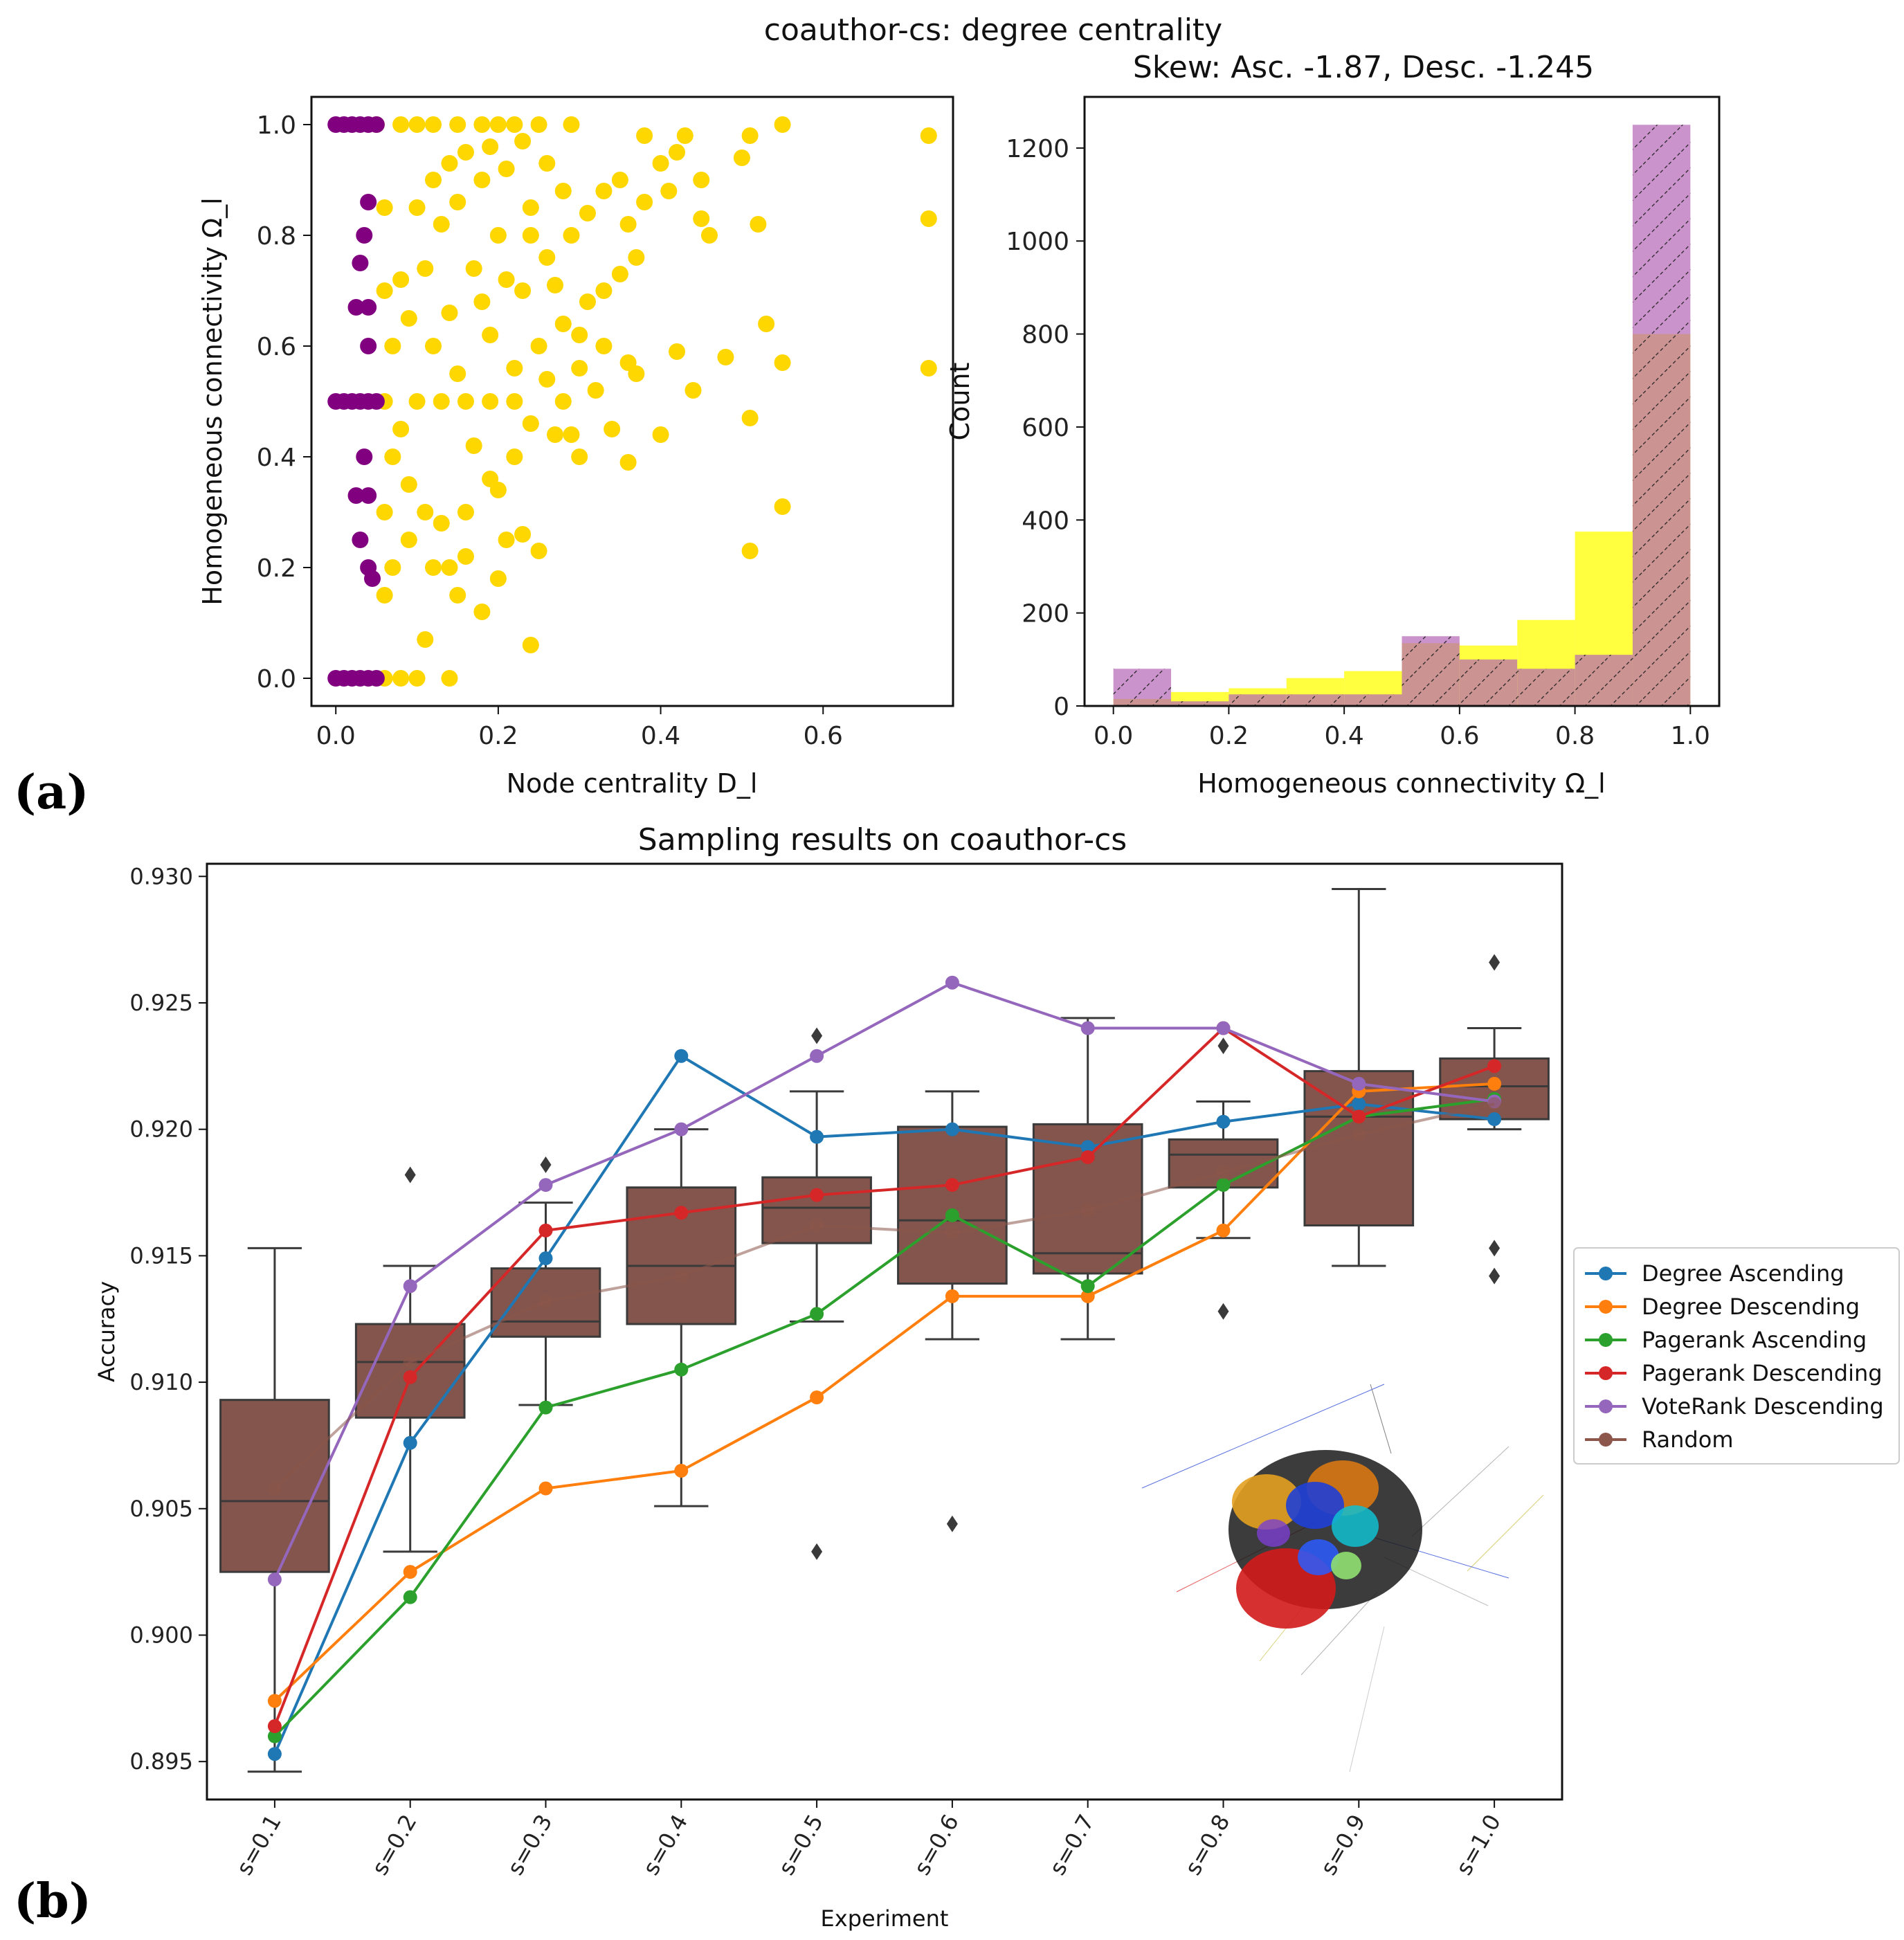 This screenshot has height=1940, width=1904. What do you see at coordinates (823, 736) in the screenshot?
I see `scatter-xtick-label: 0.6` at bounding box center [823, 736].